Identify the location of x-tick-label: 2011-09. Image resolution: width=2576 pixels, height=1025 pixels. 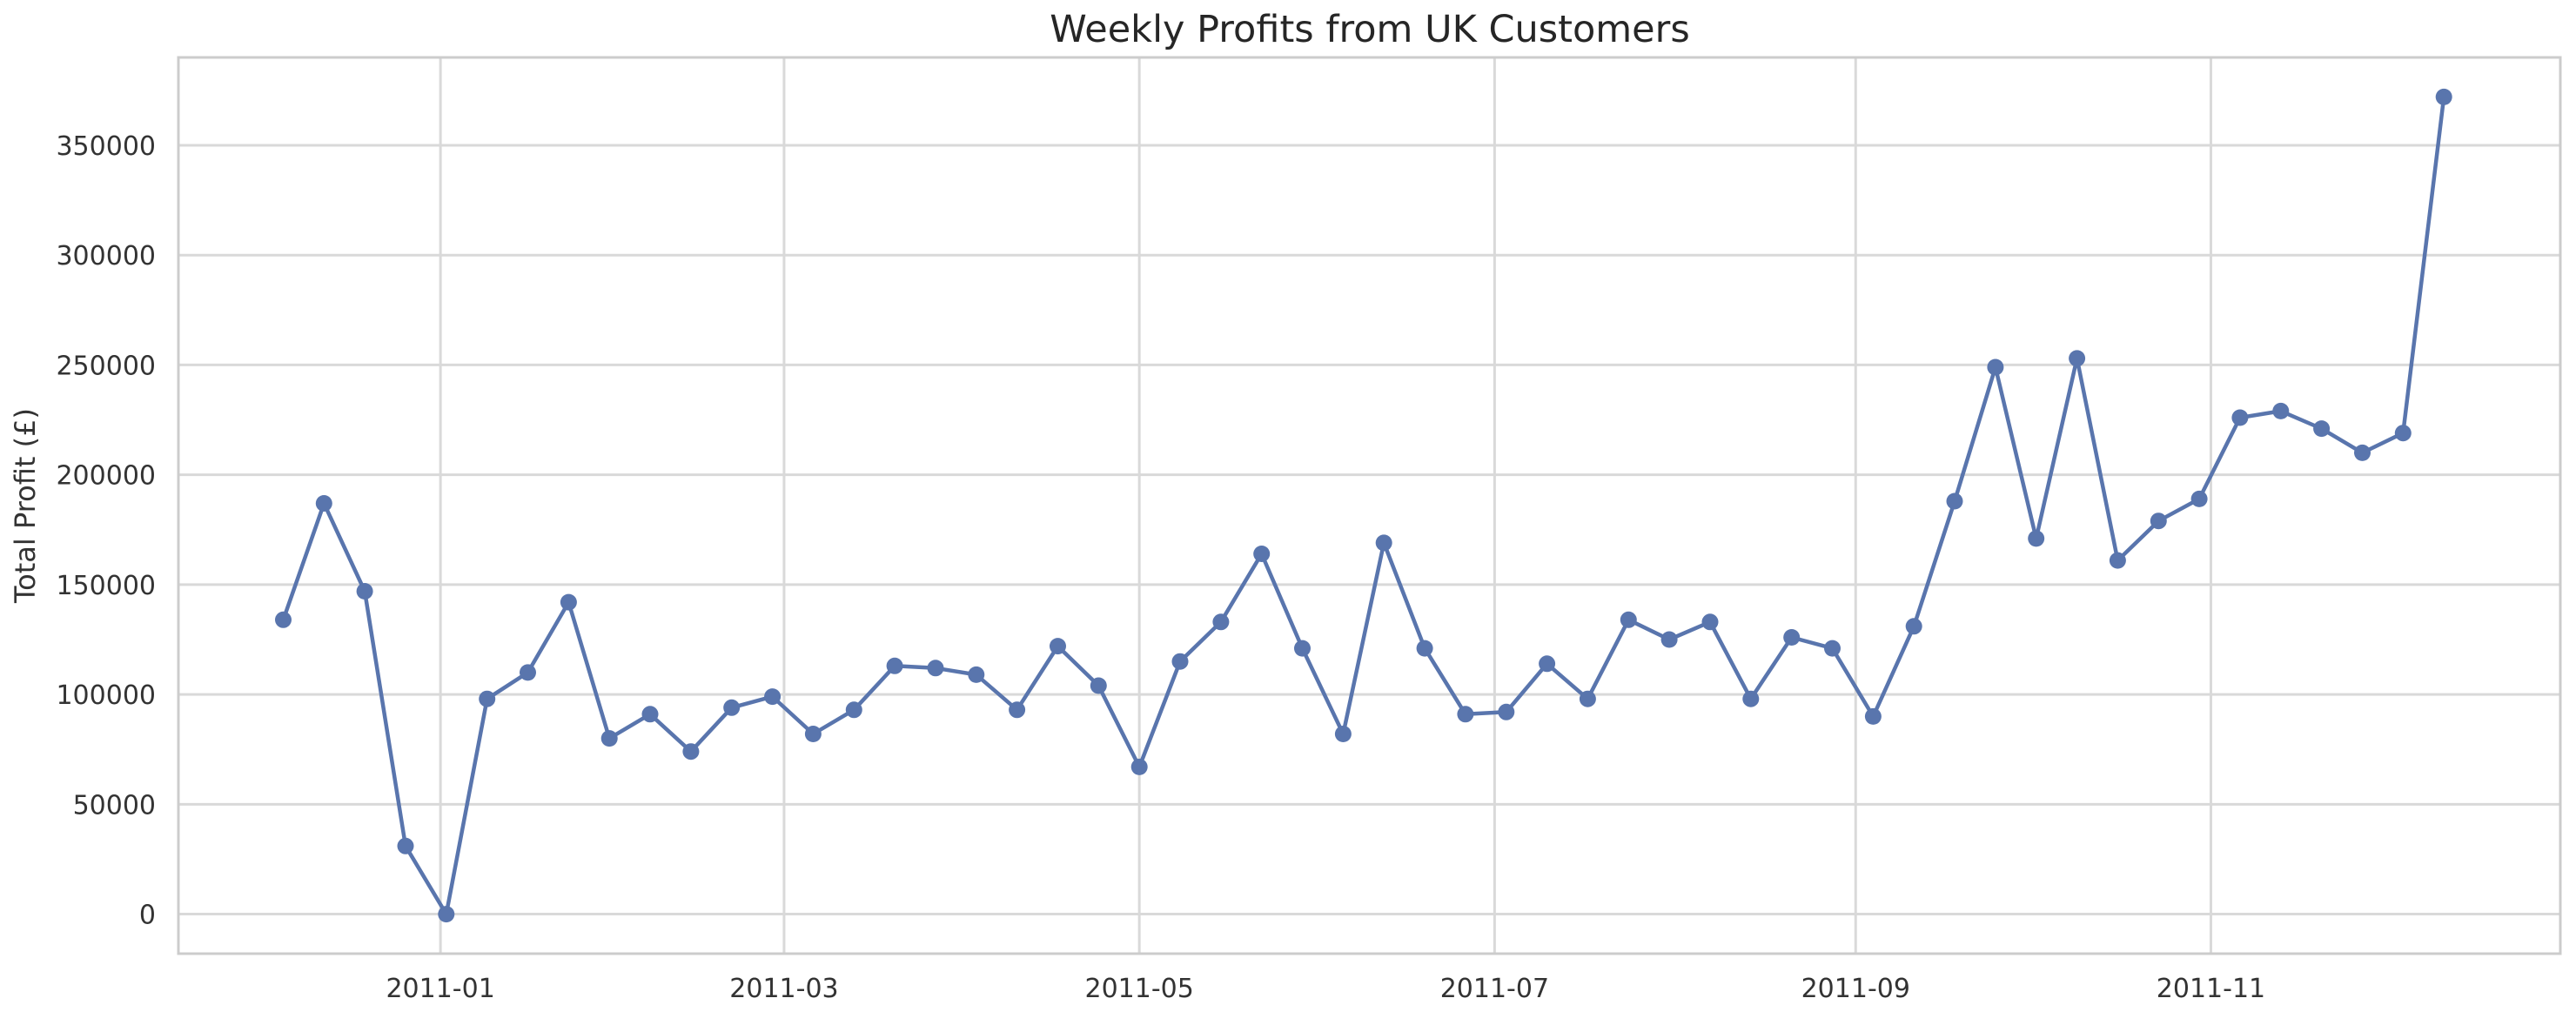
(1856, 989).